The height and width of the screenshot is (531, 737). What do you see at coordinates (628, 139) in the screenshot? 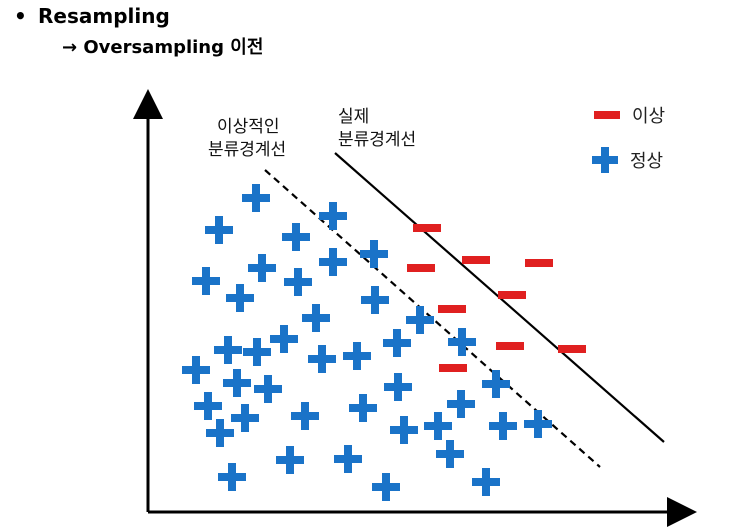
I see `legend: 이상 정상` at bounding box center [628, 139].